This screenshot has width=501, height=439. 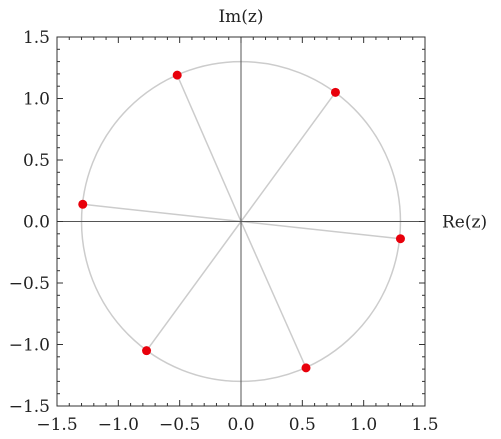 What do you see at coordinates (179, 425) in the screenshot?
I see `x-tick-label: −0.5` at bounding box center [179, 425].